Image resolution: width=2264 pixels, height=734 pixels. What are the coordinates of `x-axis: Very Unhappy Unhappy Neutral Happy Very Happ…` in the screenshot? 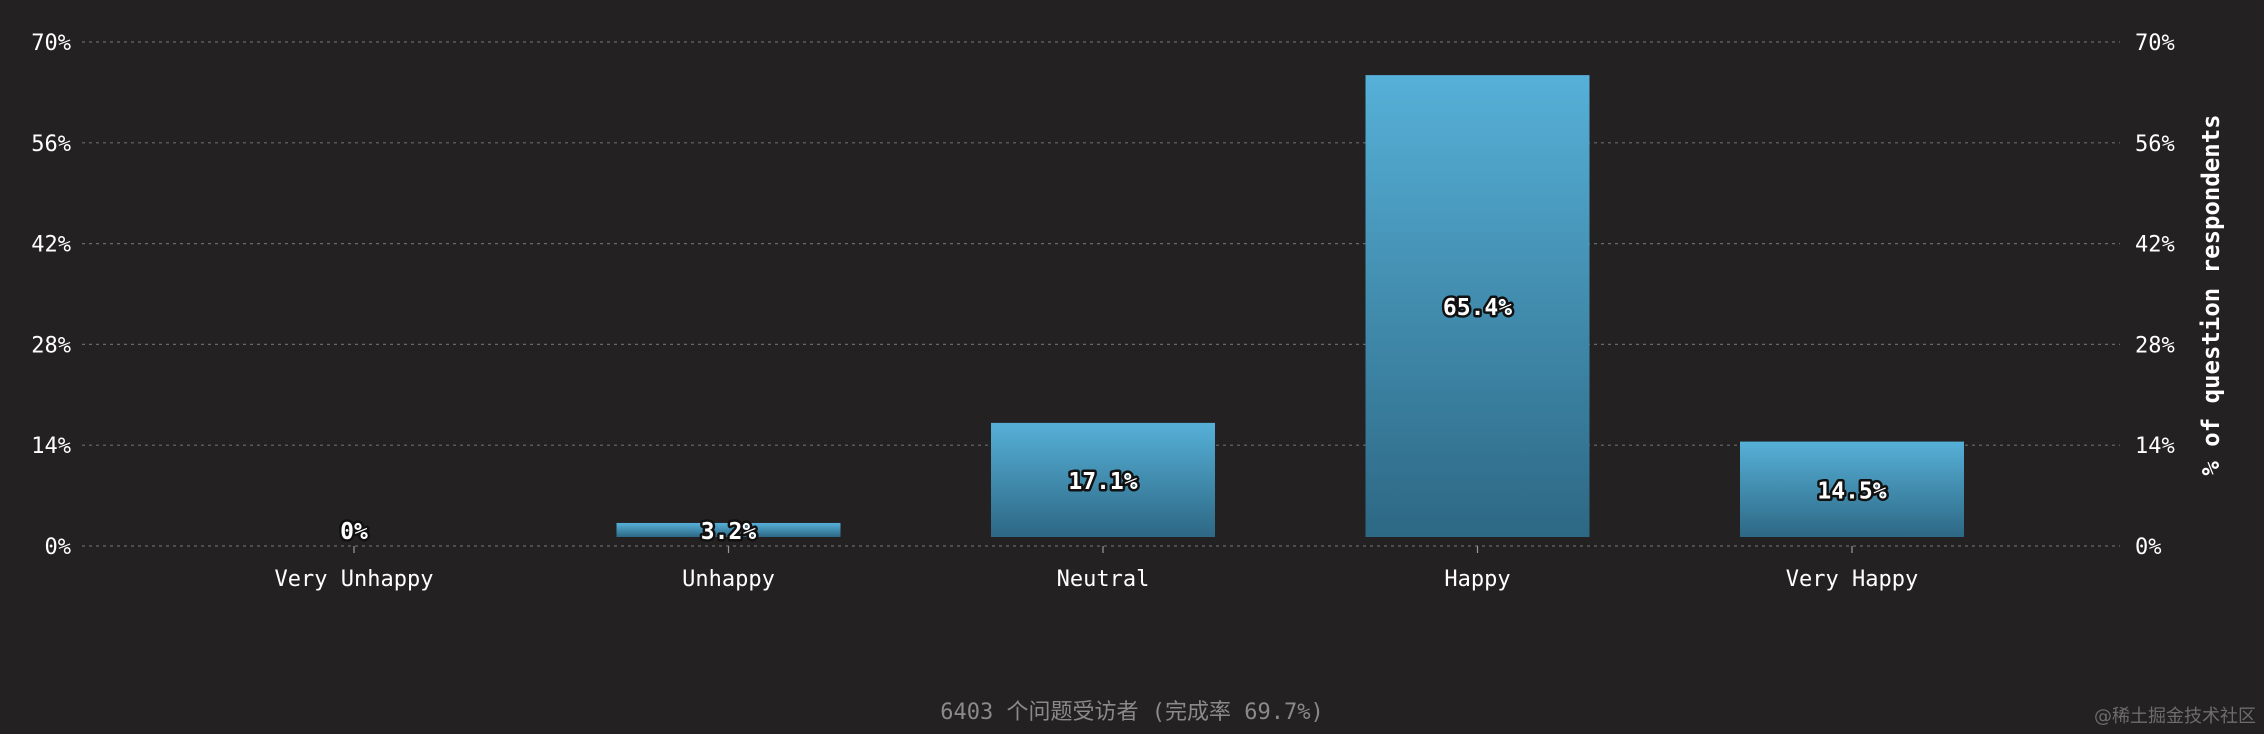 It's located at (1096, 569).